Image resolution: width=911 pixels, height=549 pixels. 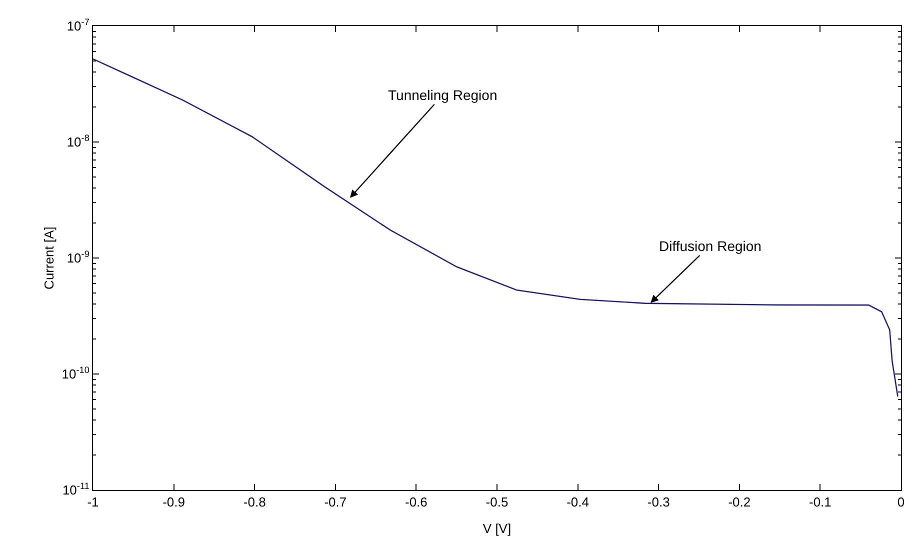 I want to click on x-axis-title: V [V], so click(x=497, y=528).